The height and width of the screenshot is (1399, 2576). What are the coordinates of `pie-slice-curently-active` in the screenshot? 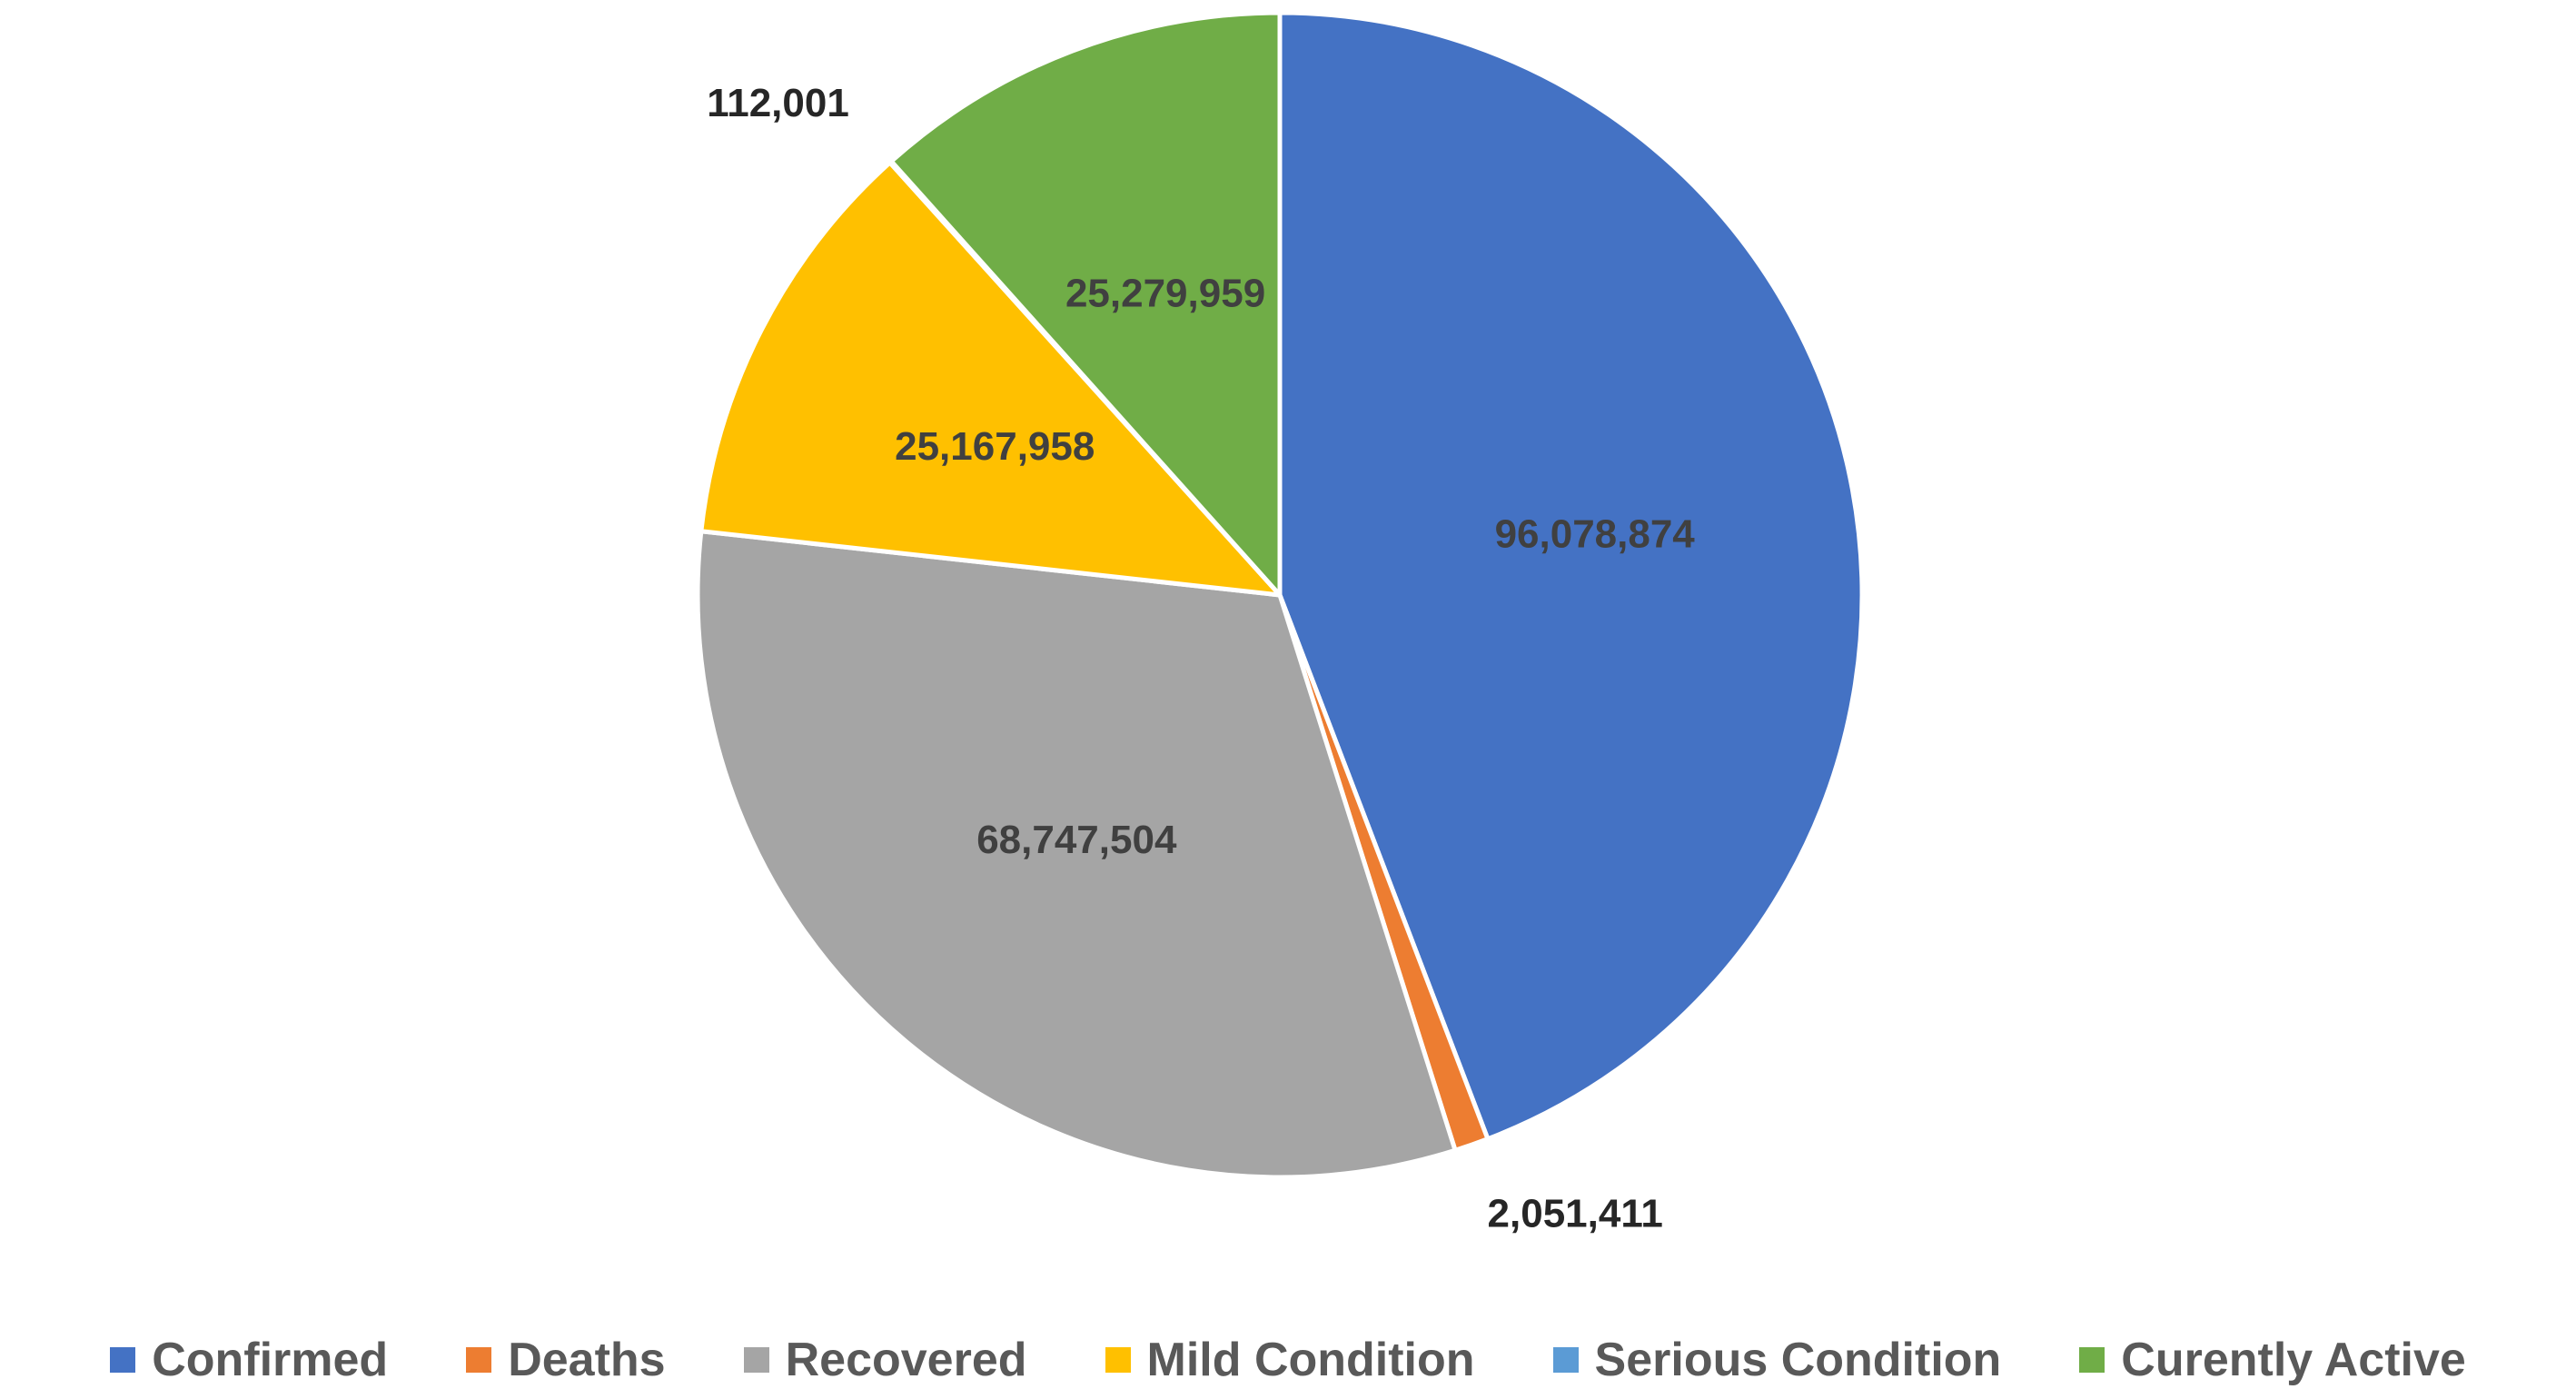 It's located at (1085, 304).